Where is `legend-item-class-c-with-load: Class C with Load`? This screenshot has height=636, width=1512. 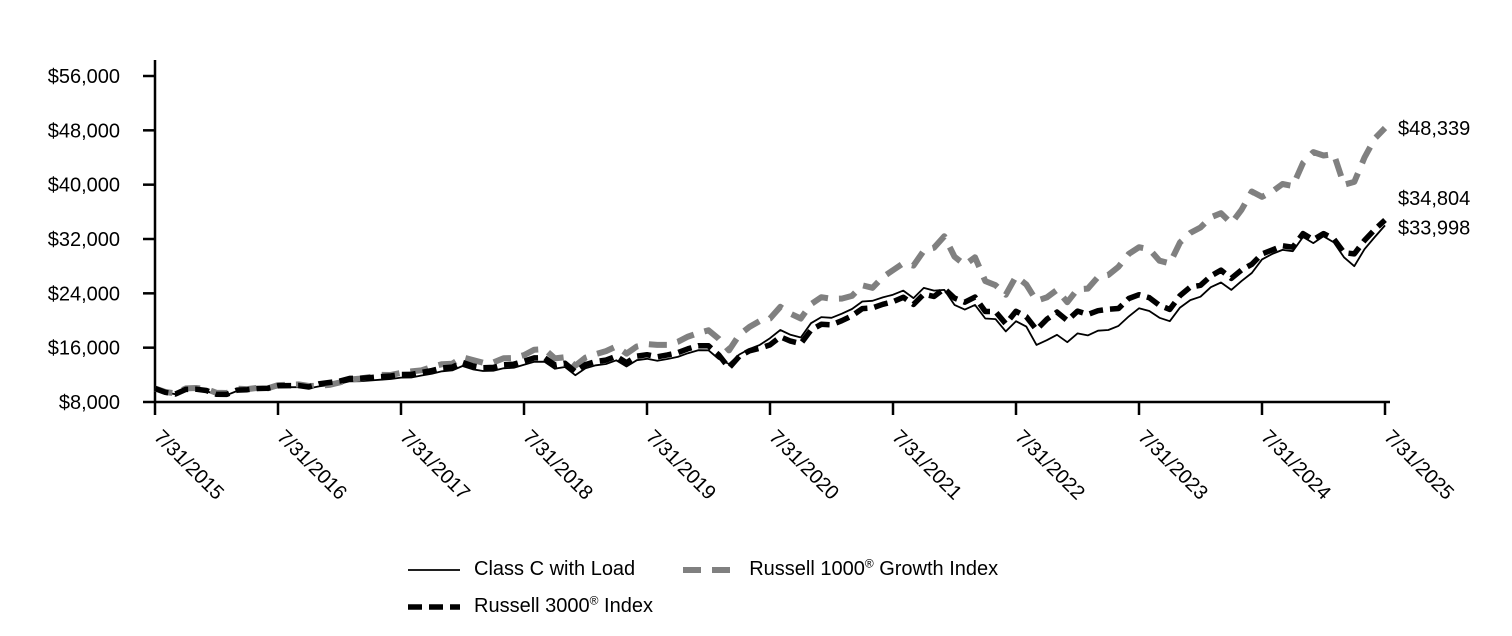 legend-item-class-c-with-load: Class C with Load is located at coordinates (521, 569).